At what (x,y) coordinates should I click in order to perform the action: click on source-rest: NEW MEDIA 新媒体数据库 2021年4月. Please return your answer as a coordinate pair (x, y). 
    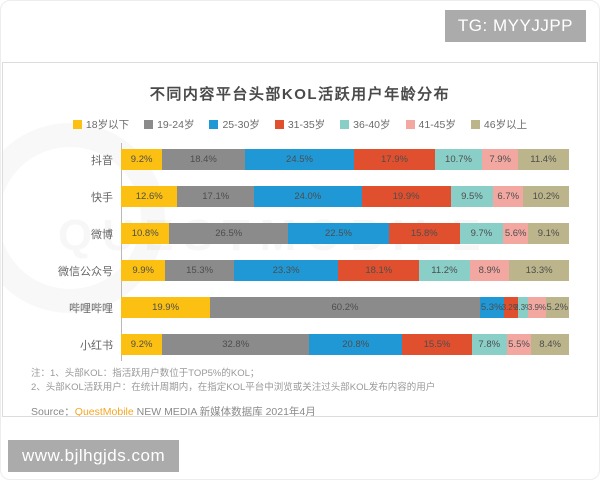
    Looking at the image, I should click on (224, 411).